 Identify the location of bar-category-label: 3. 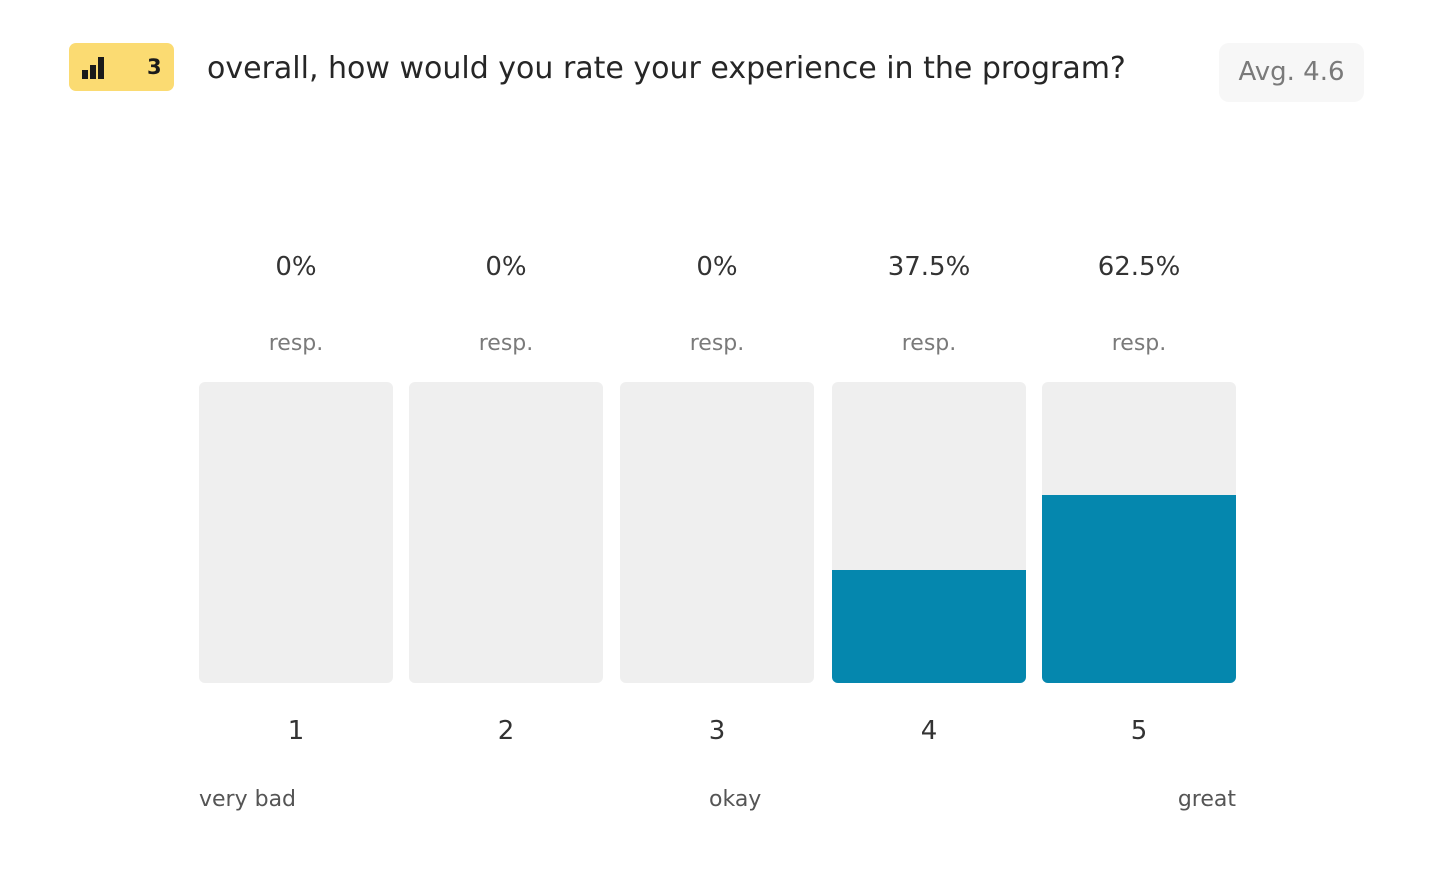
(717, 731).